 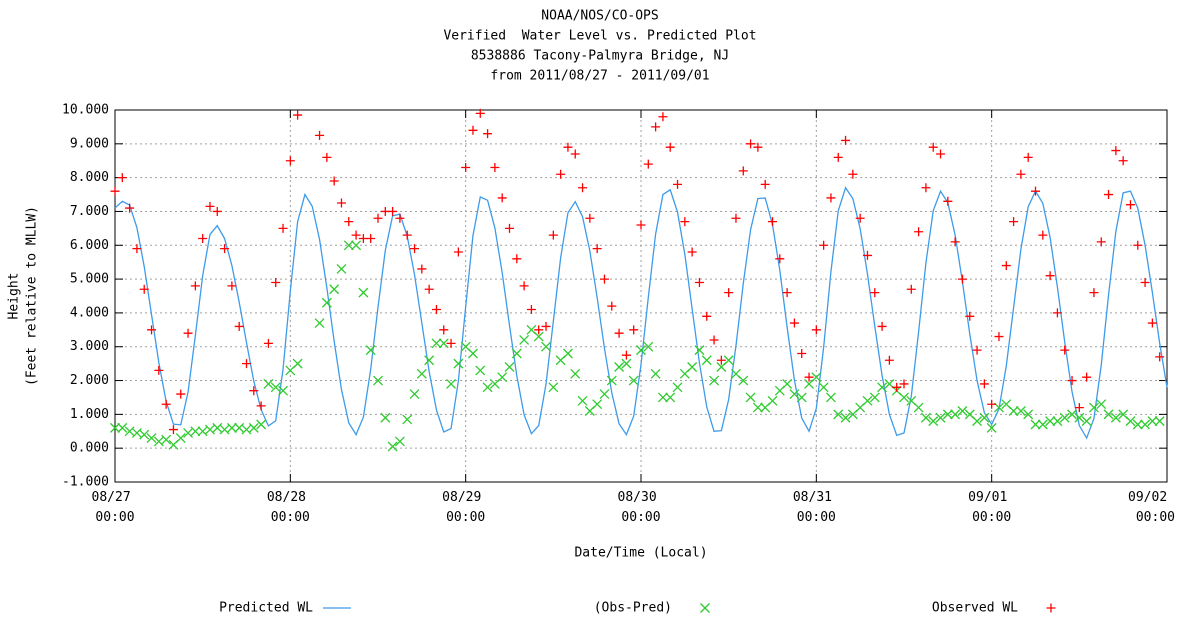 What do you see at coordinates (290, 507) in the screenshot?
I see `x-tick-label: 08/28 00:00` at bounding box center [290, 507].